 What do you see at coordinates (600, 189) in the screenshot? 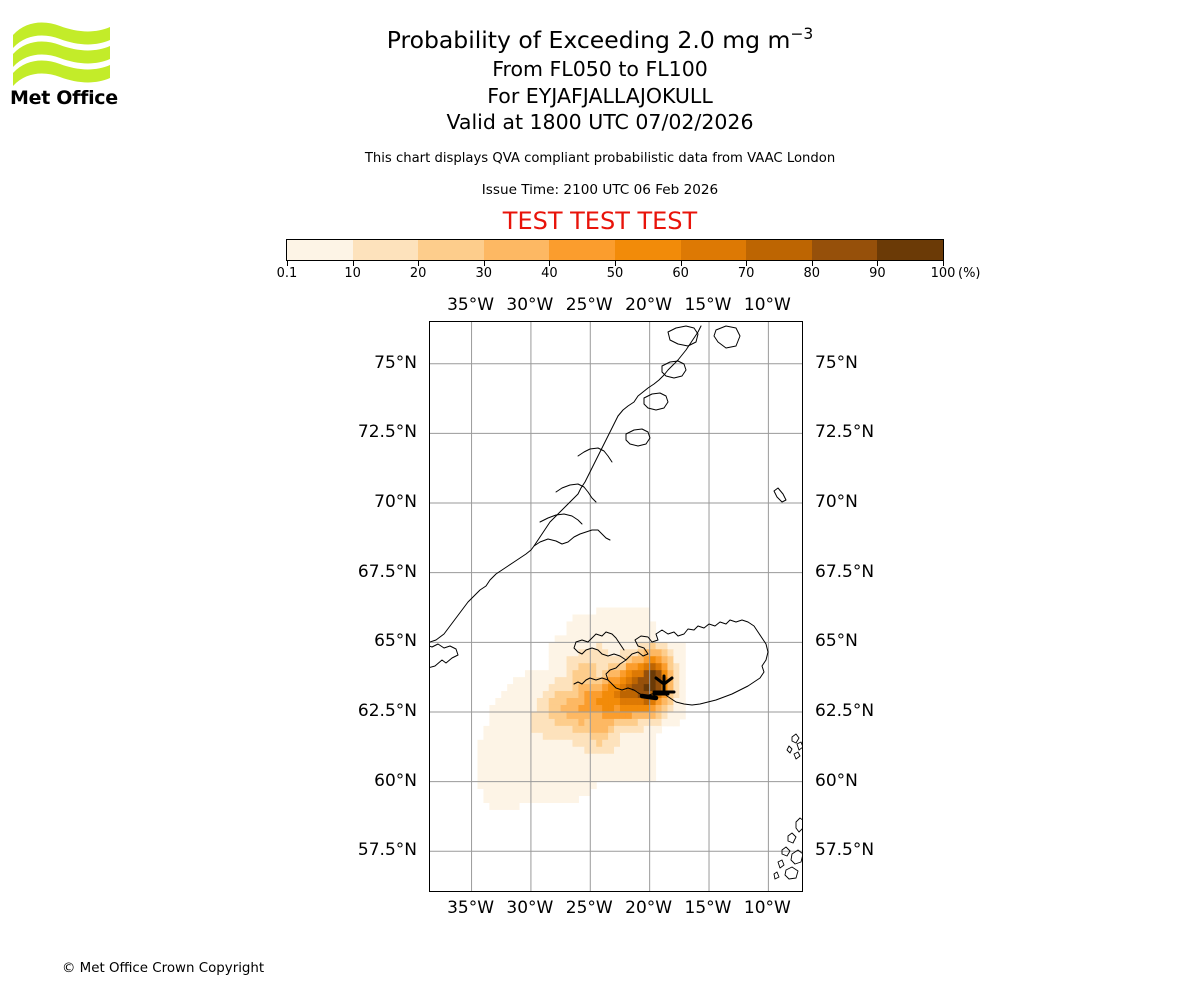
I see `issue-time-label: Issue Time: 2100 UTC 06 Feb 2026` at bounding box center [600, 189].